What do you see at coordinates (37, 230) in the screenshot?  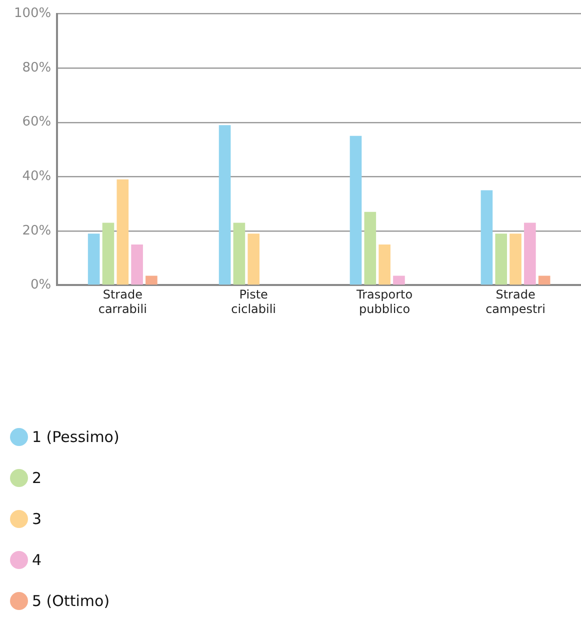 I see `y-tick-label: 20%` at bounding box center [37, 230].